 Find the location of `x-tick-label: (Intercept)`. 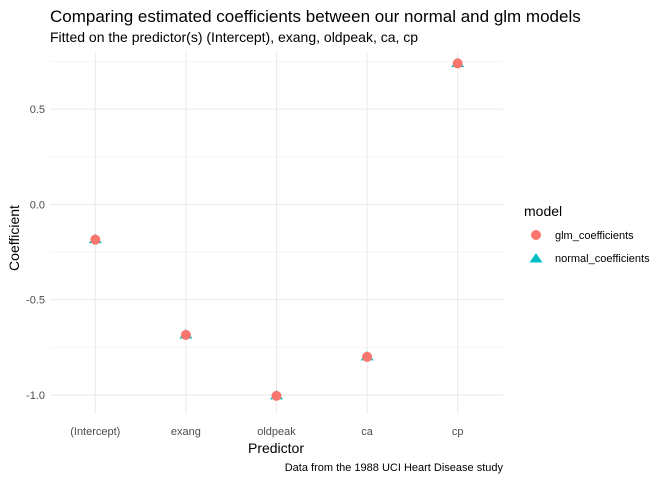

x-tick-label: (Intercept) is located at coordinates (95, 432).